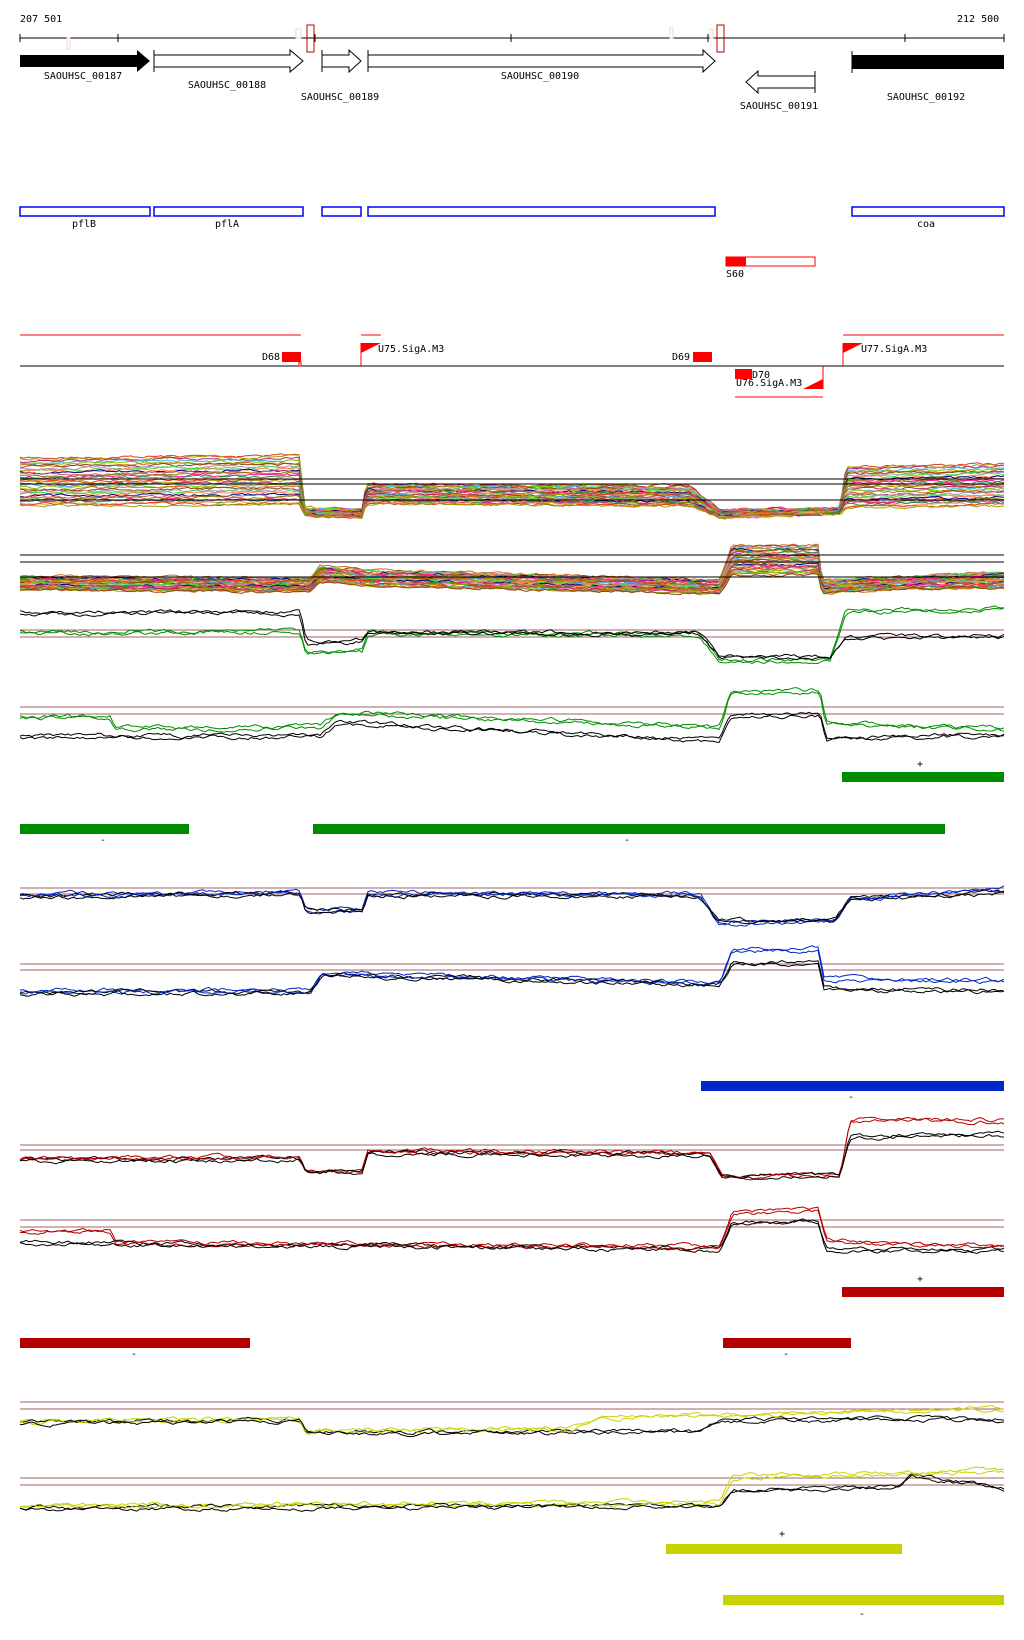  What do you see at coordinates (84, 224) in the screenshot?
I see `gene-name-pflB: pflB` at bounding box center [84, 224].